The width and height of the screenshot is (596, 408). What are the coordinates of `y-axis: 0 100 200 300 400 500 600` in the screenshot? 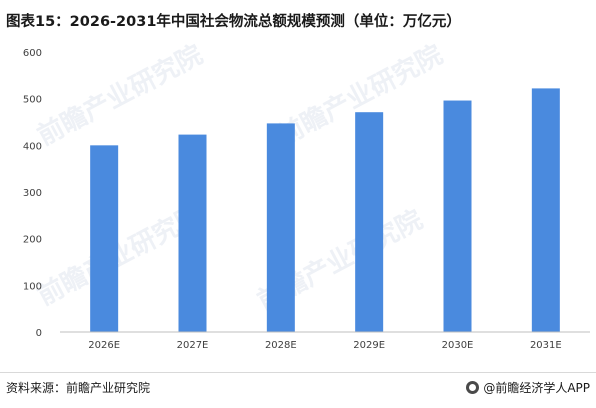 It's located at (32, 193).